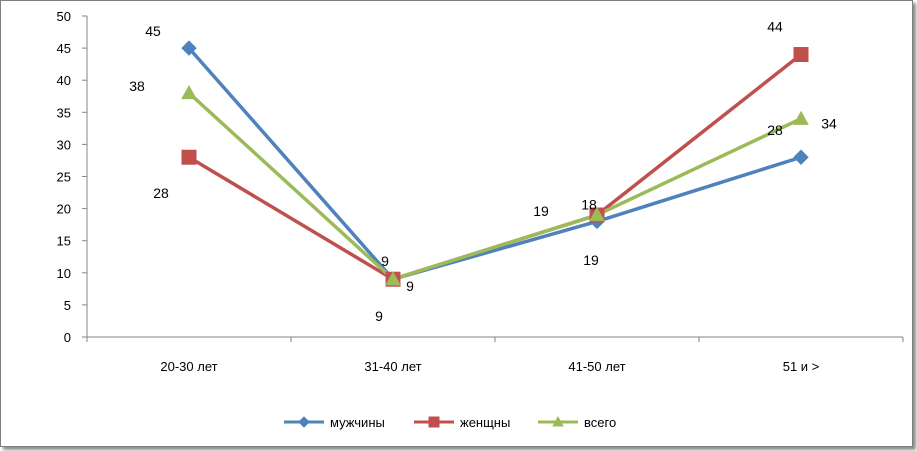 The image size is (917, 451). What do you see at coordinates (600, 422) in the screenshot?
I see `legend-label: всего` at bounding box center [600, 422].